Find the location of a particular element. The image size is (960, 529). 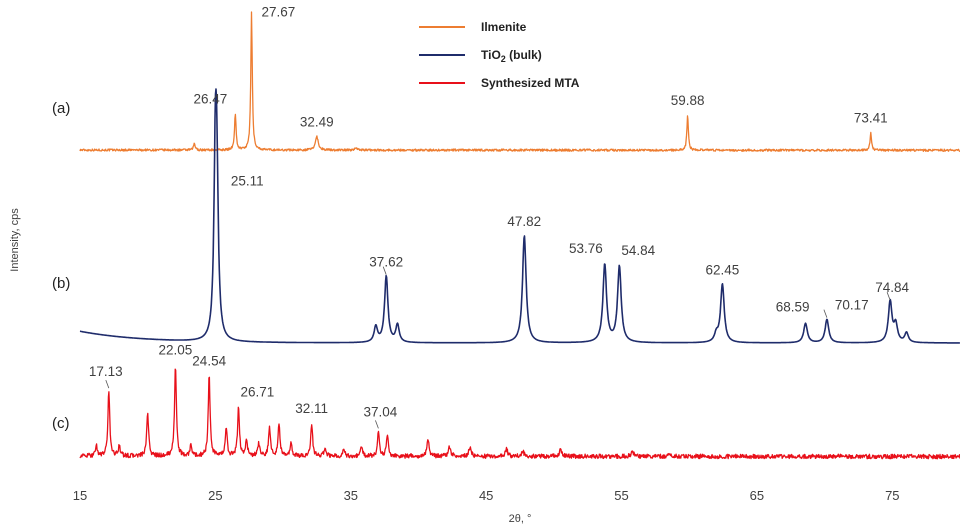

peak-label: 25.11 is located at coordinates (247, 180).